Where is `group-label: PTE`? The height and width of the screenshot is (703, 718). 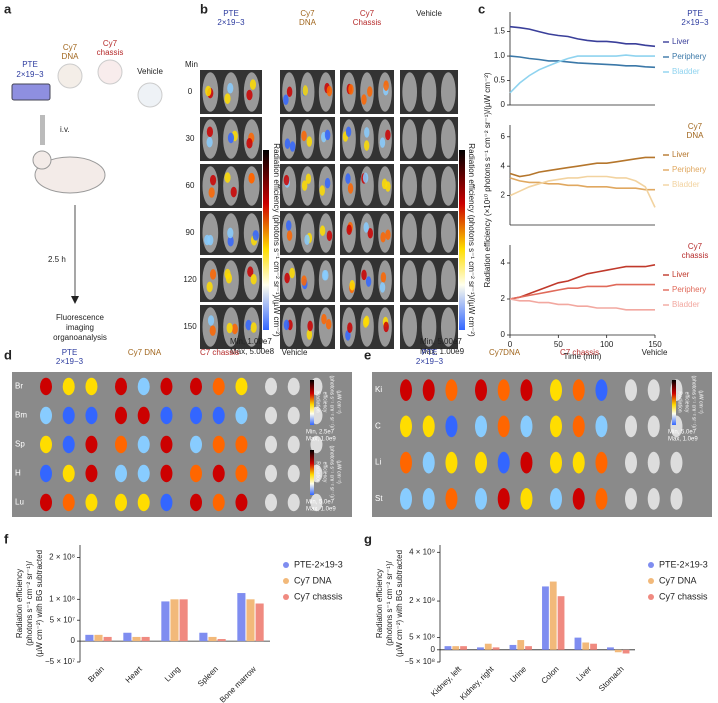 group-label: PTE is located at coordinates (430, 352).